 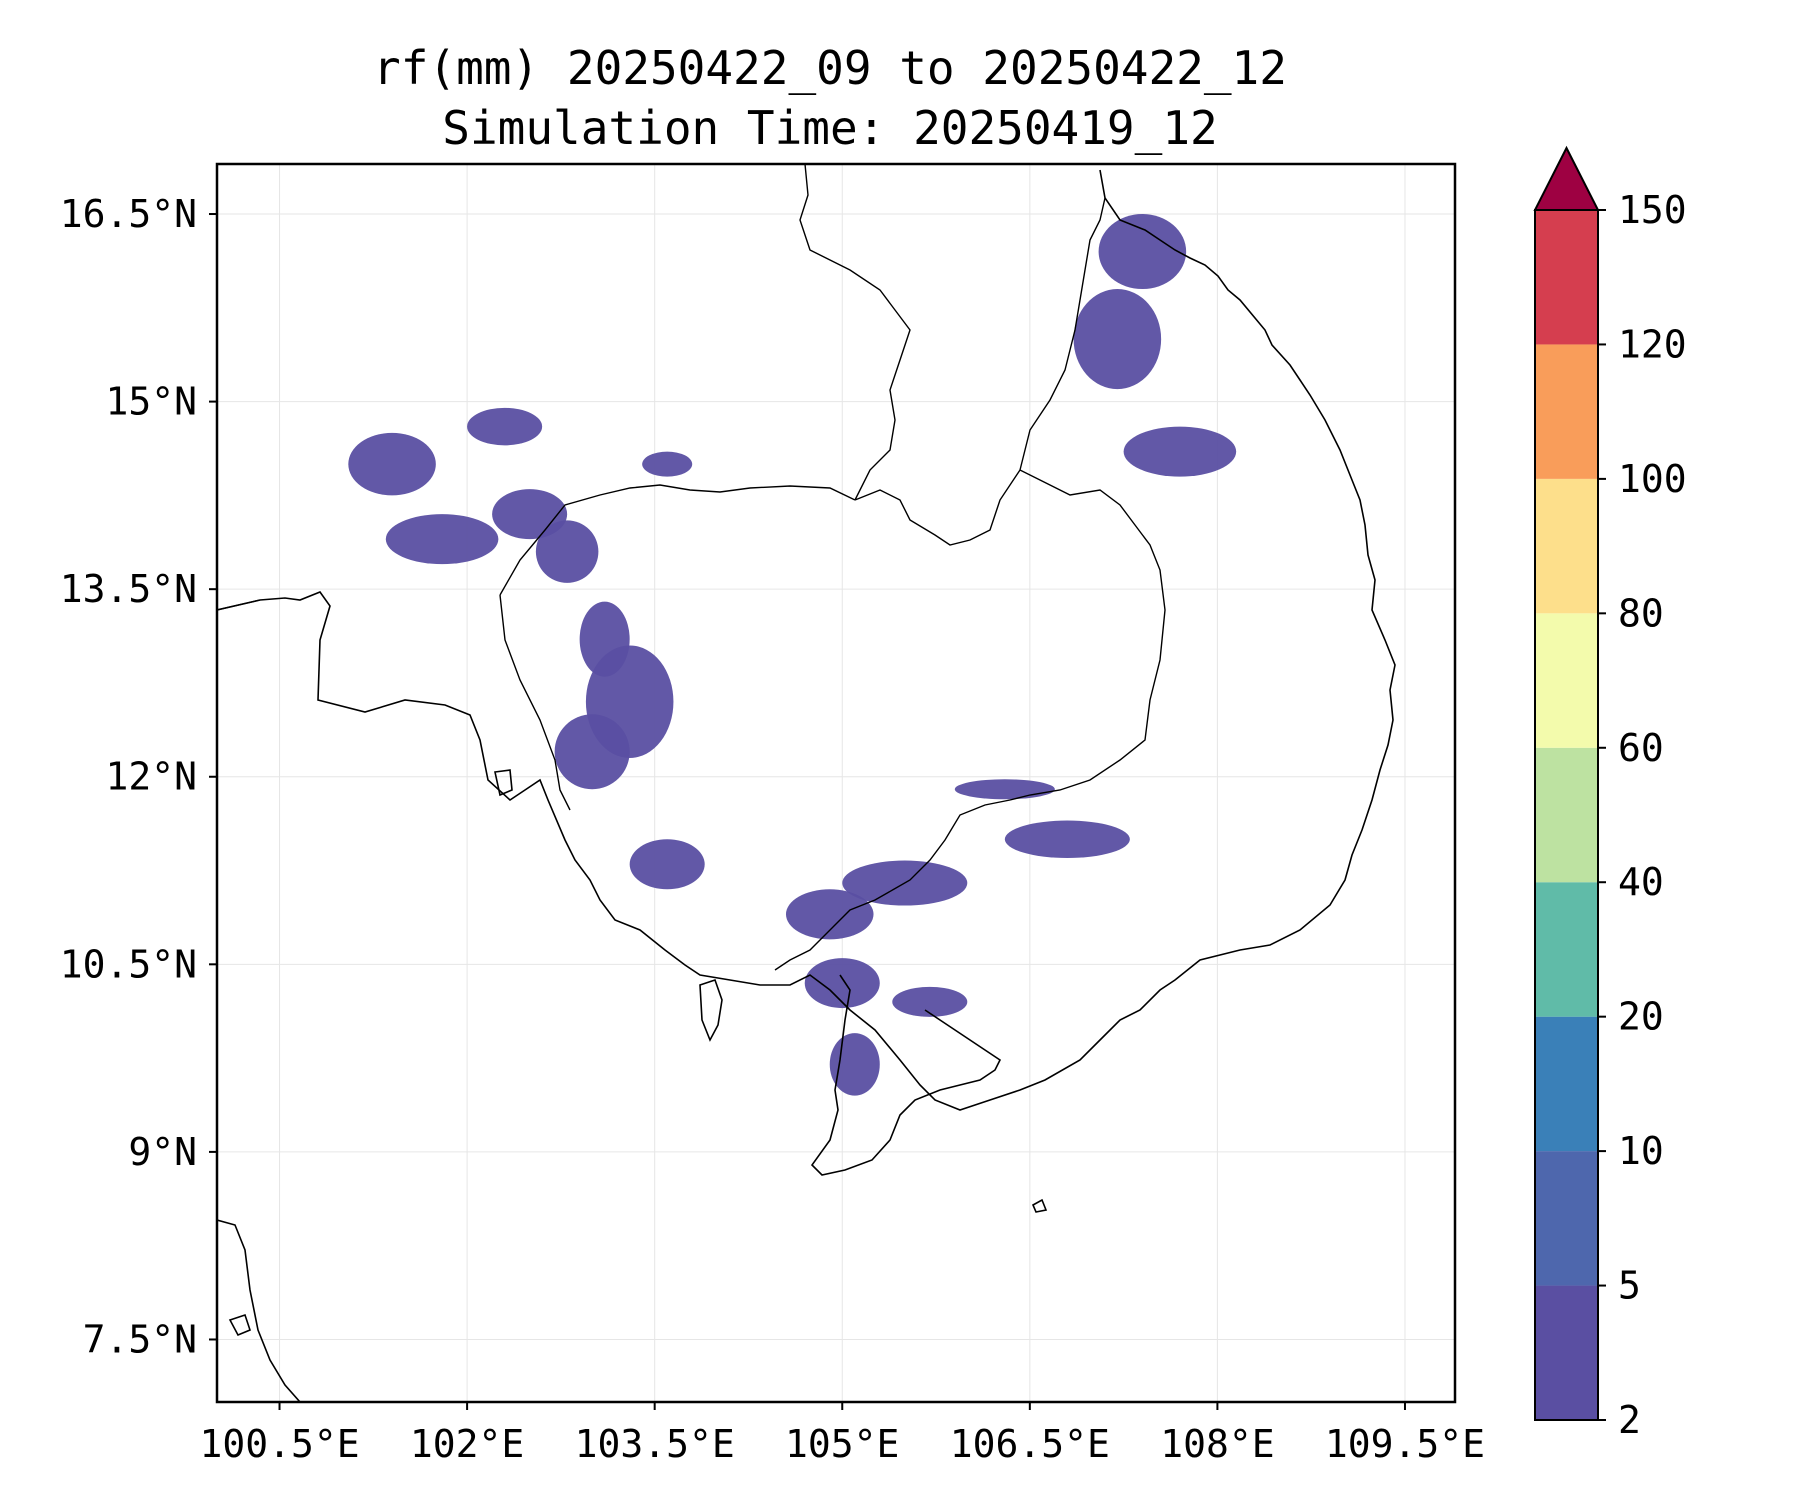 What do you see at coordinates (1641, 748) in the screenshot?
I see `colorbar-tick-label: 60` at bounding box center [1641, 748].